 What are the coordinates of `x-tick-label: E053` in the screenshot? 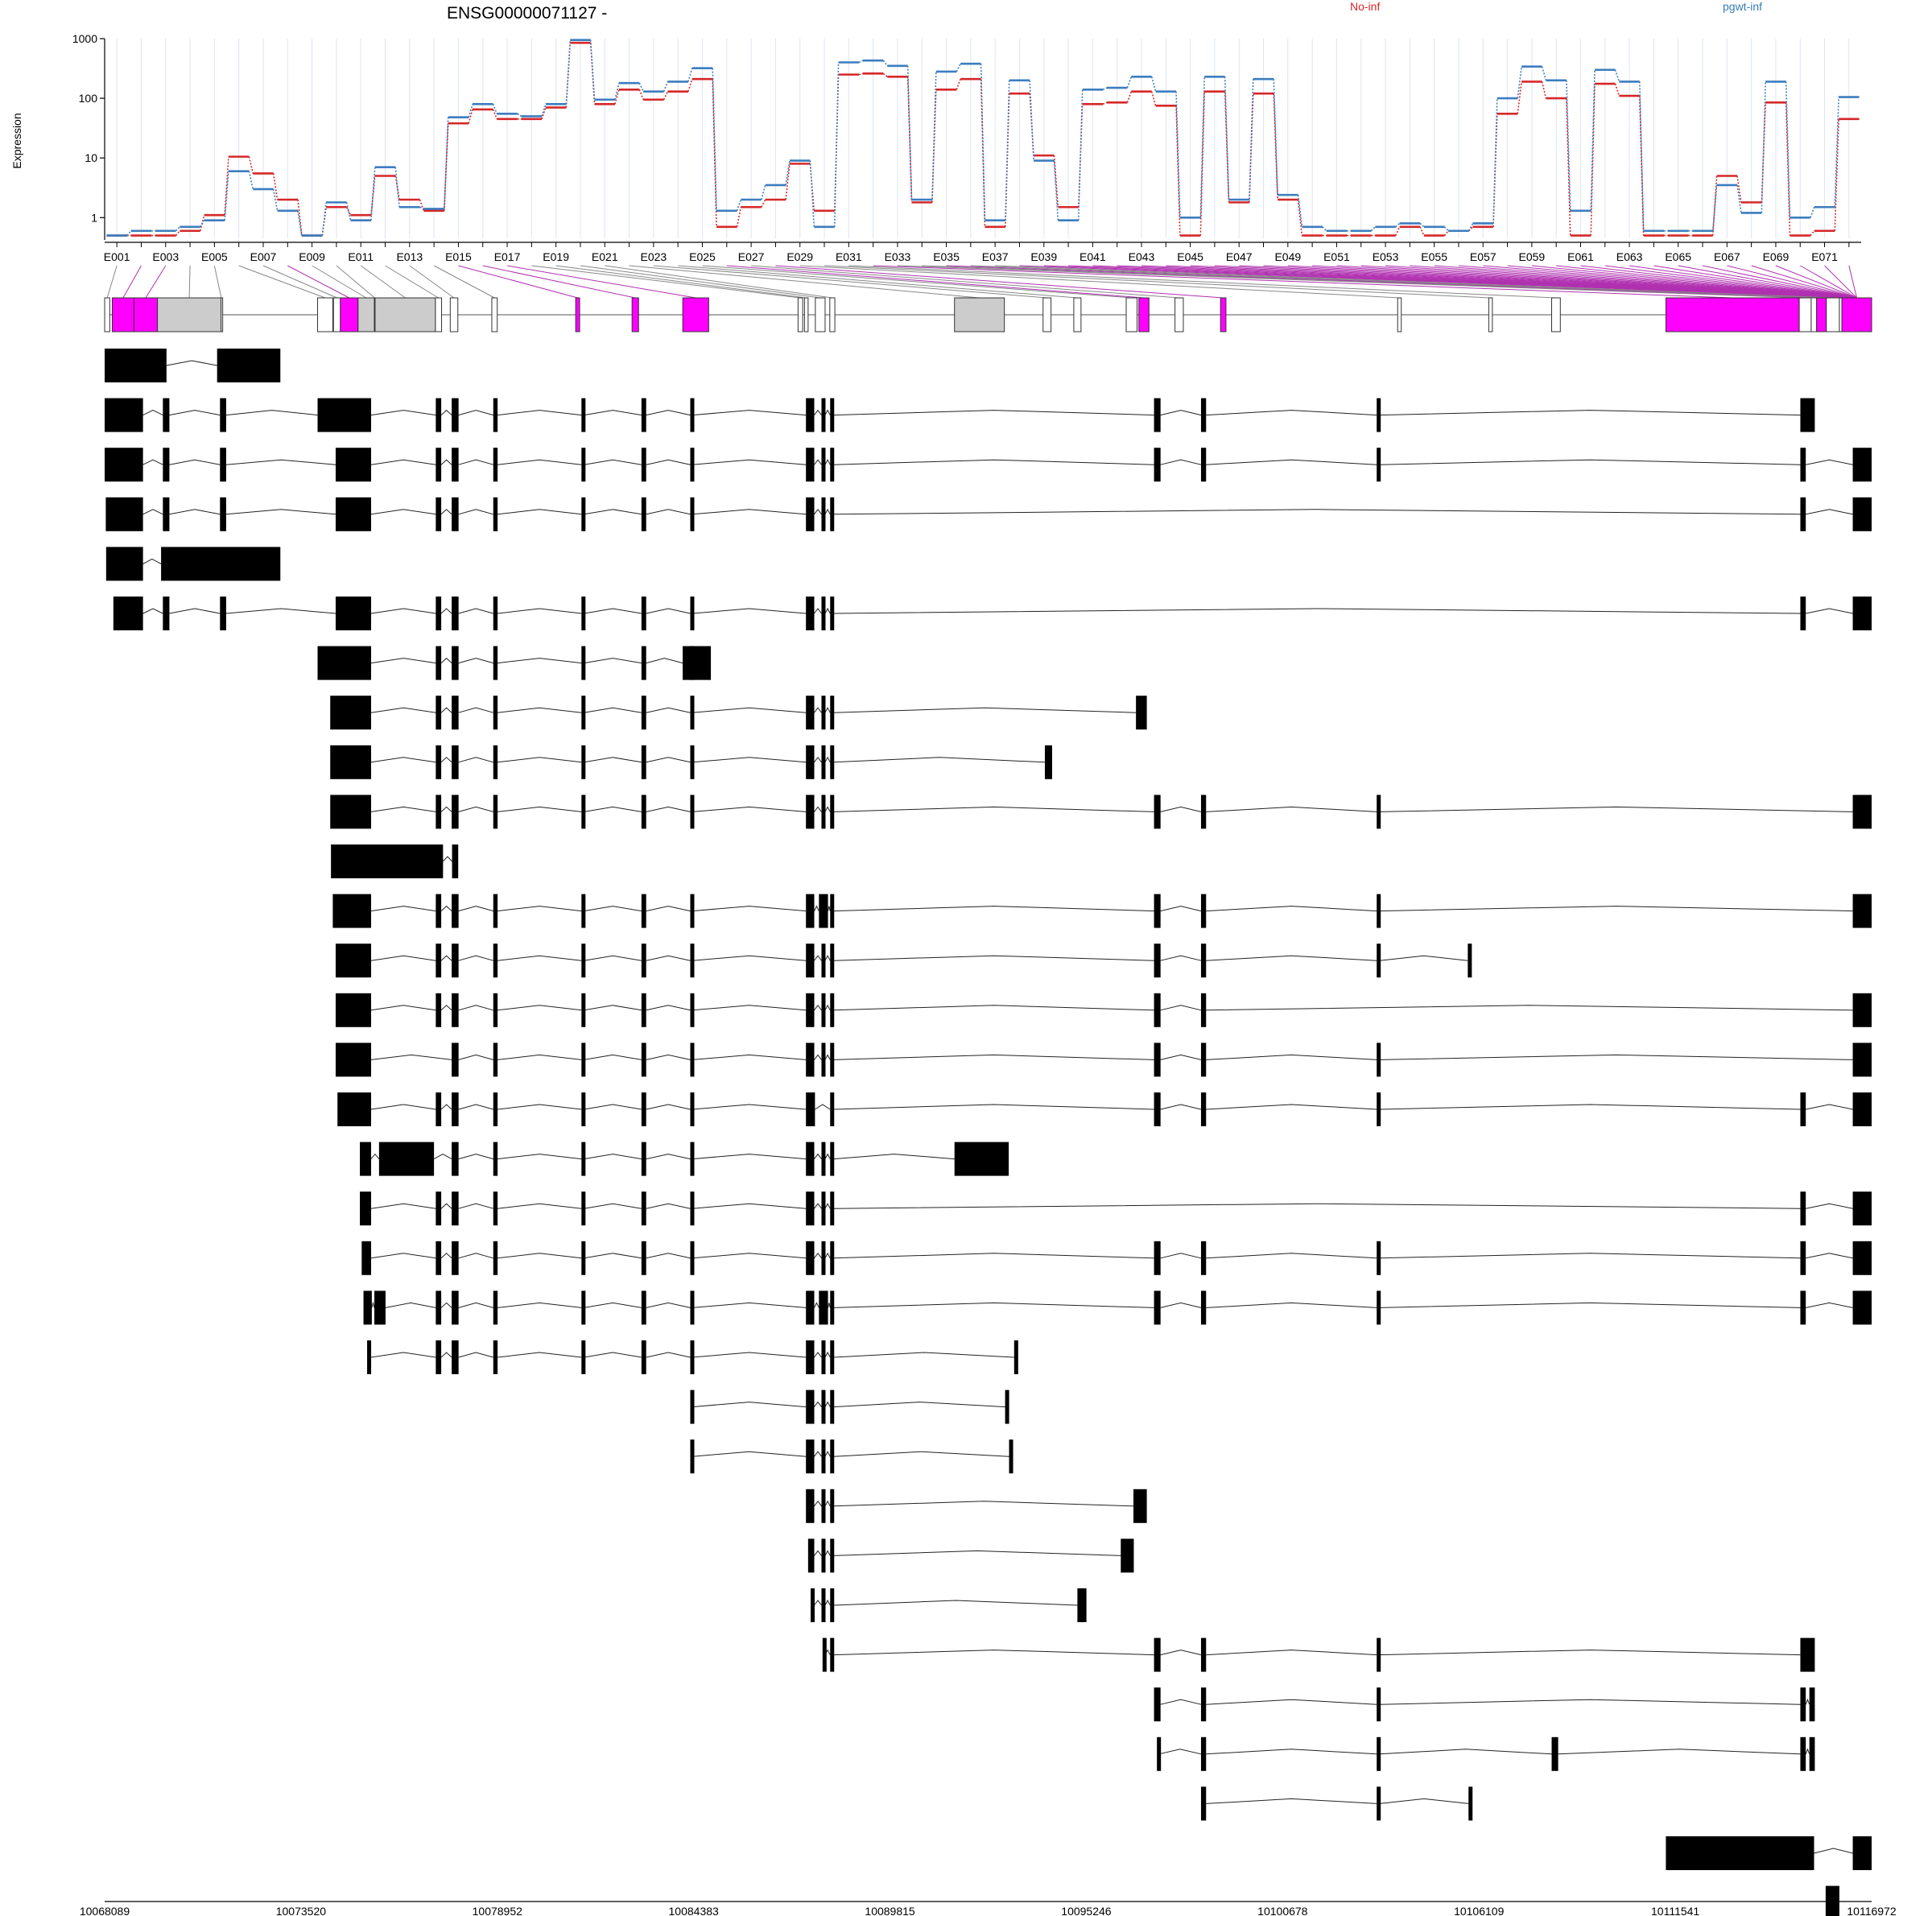 It's located at (1386, 256).